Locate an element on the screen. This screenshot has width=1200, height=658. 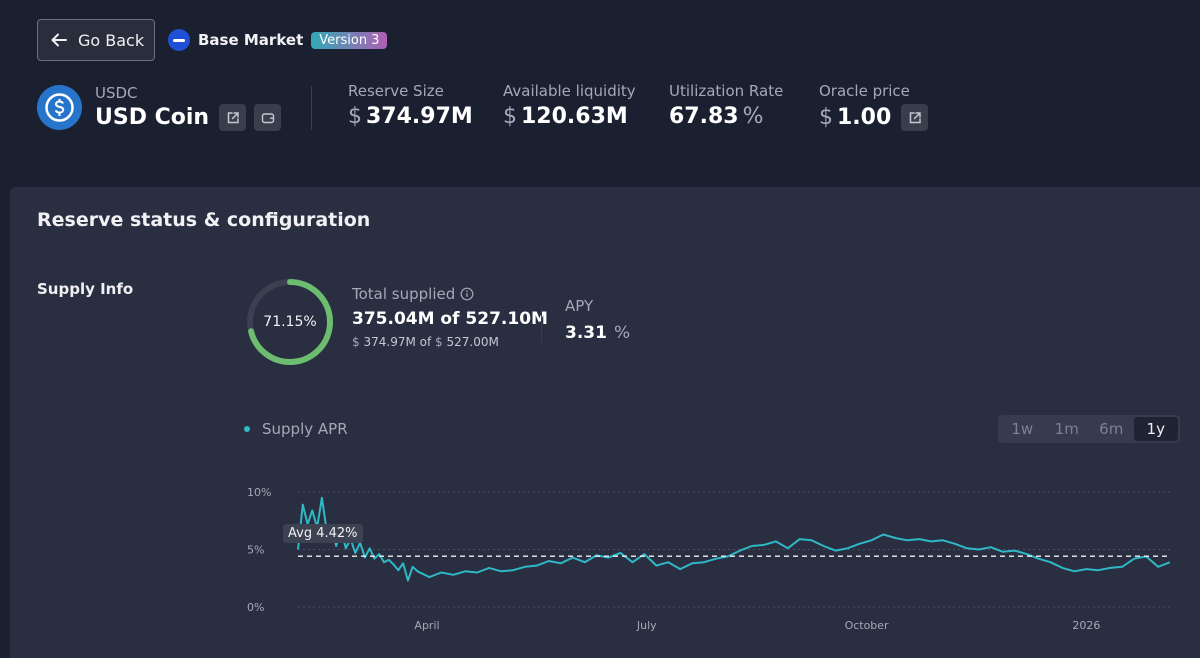
asset-name: USD Coin is located at coordinates (152, 117).